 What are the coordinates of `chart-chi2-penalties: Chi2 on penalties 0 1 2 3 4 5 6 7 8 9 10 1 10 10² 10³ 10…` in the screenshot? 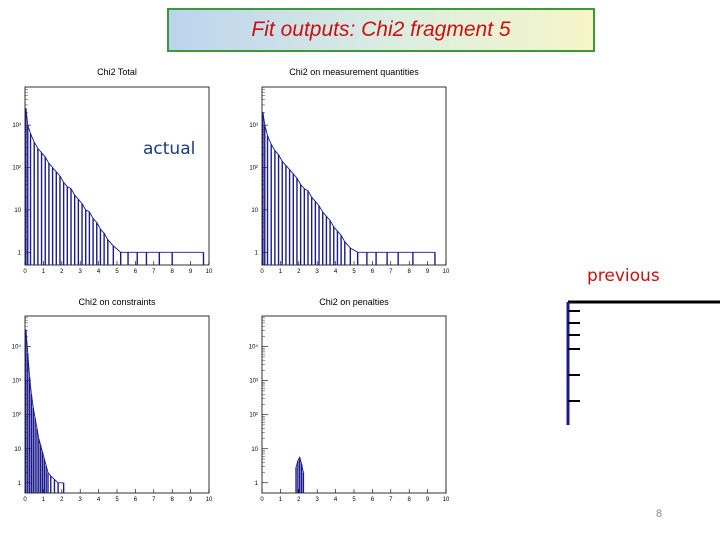 It's located at (349, 400).